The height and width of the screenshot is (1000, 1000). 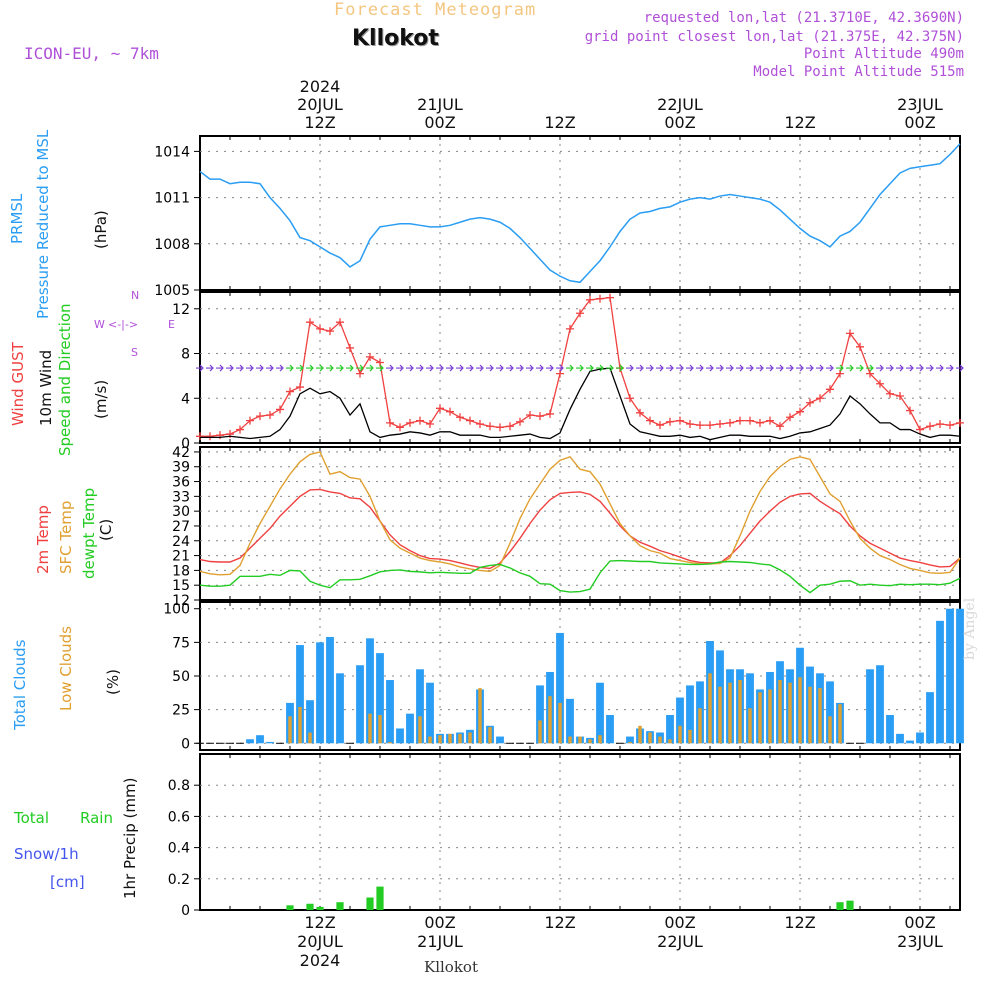 I want to click on bottom-time-label: 2024, so click(x=320, y=960).